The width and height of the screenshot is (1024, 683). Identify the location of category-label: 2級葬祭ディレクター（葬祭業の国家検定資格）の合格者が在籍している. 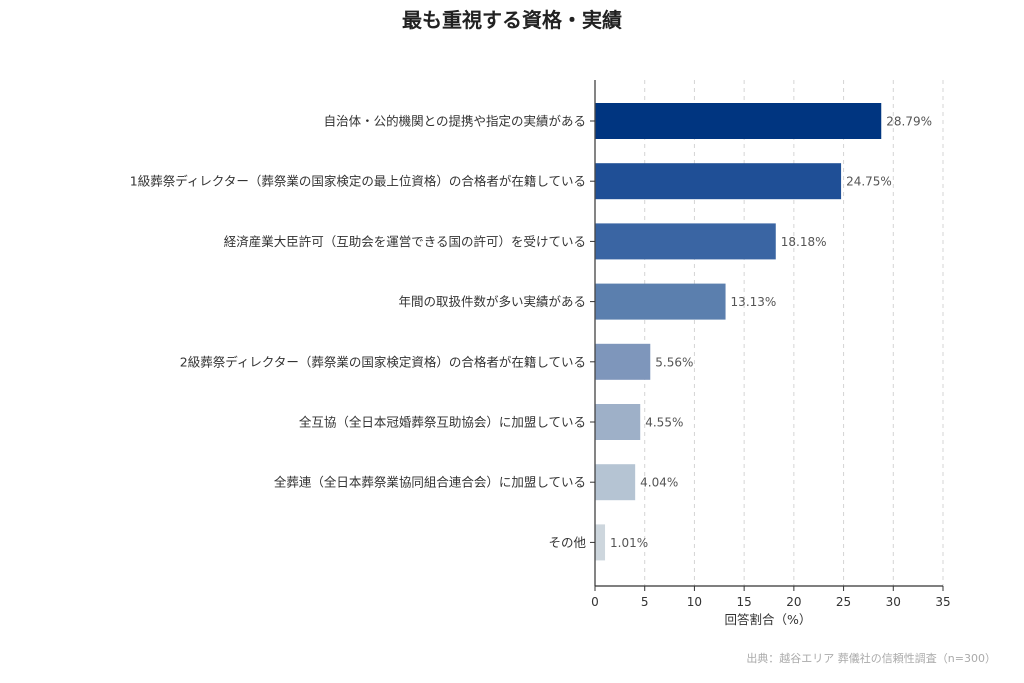
(383, 361).